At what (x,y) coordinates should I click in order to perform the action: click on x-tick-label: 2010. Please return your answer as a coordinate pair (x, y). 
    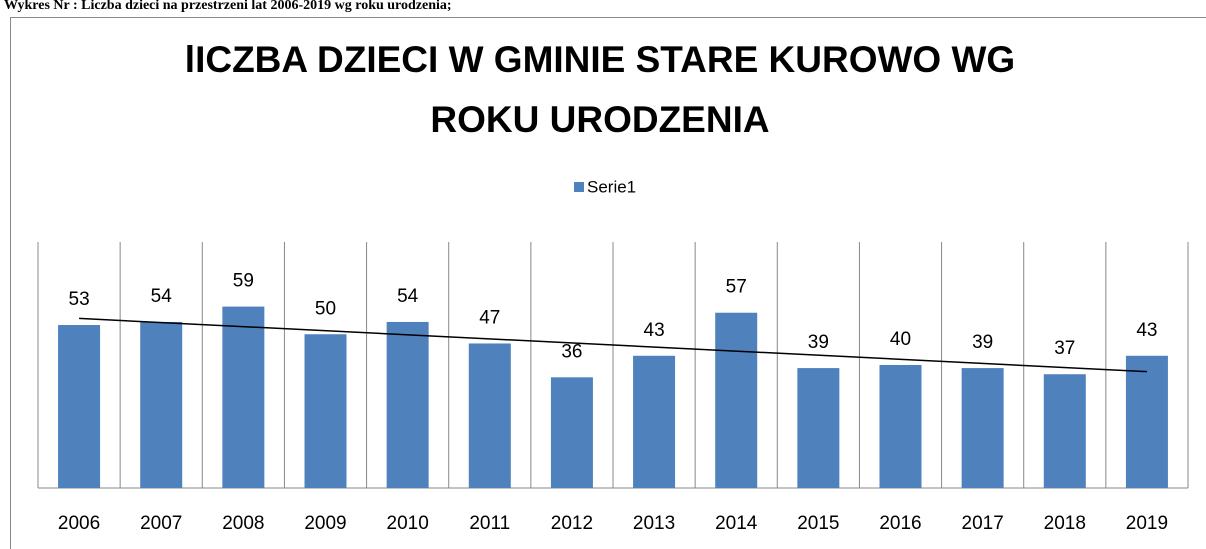
    Looking at the image, I should click on (408, 523).